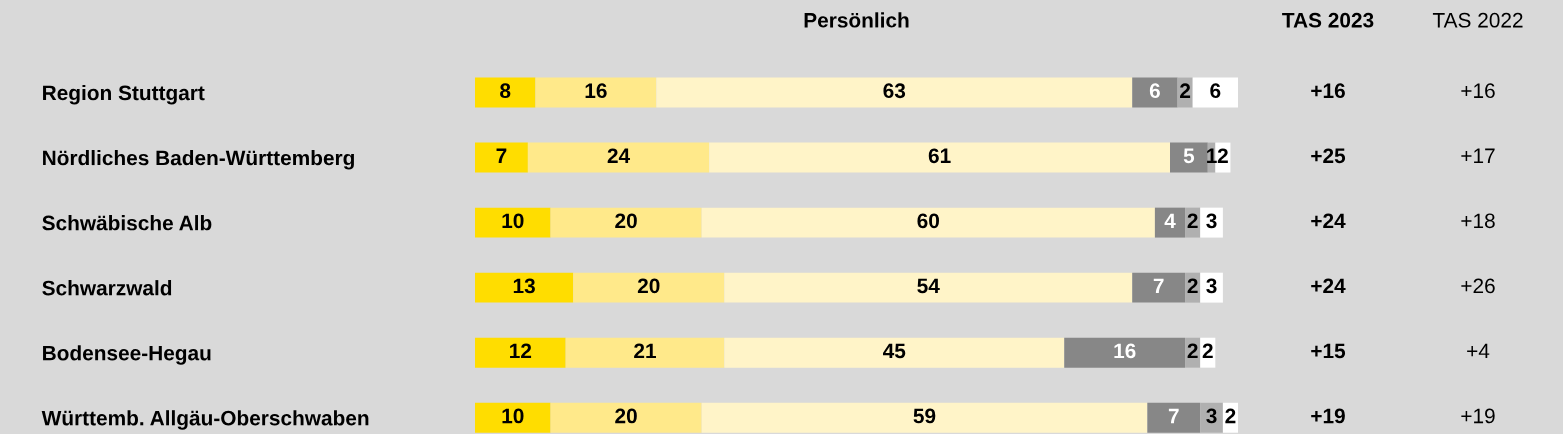 The image size is (1563, 434). I want to click on data-label: 45, so click(894, 351).